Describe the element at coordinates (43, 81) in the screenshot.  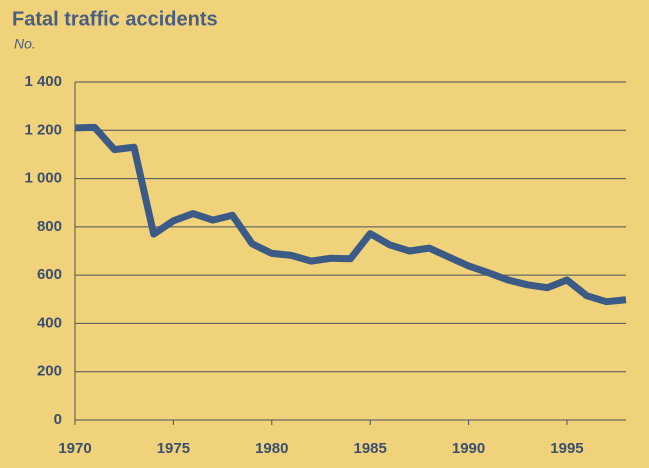
I see `y-tick-label: 1 400` at that location.